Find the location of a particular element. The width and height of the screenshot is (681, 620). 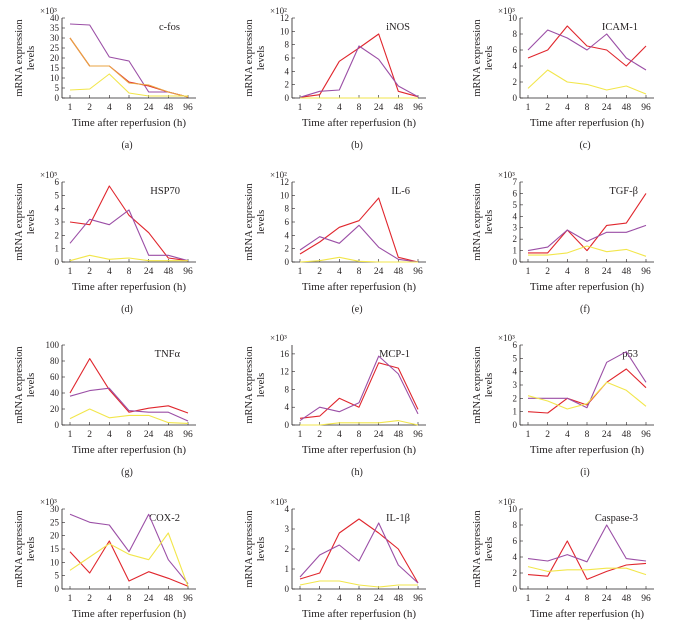

y-tick-label: 4 is located at coordinates (287, 407).